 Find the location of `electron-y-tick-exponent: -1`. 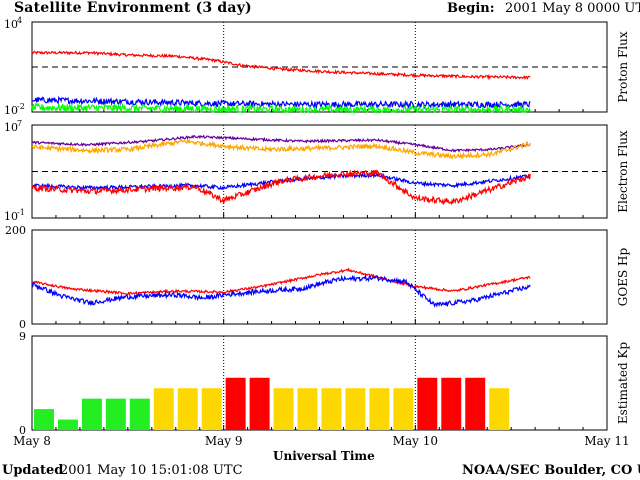

electron-y-tick-exponent: -1 is located at coordinates (21, 212).